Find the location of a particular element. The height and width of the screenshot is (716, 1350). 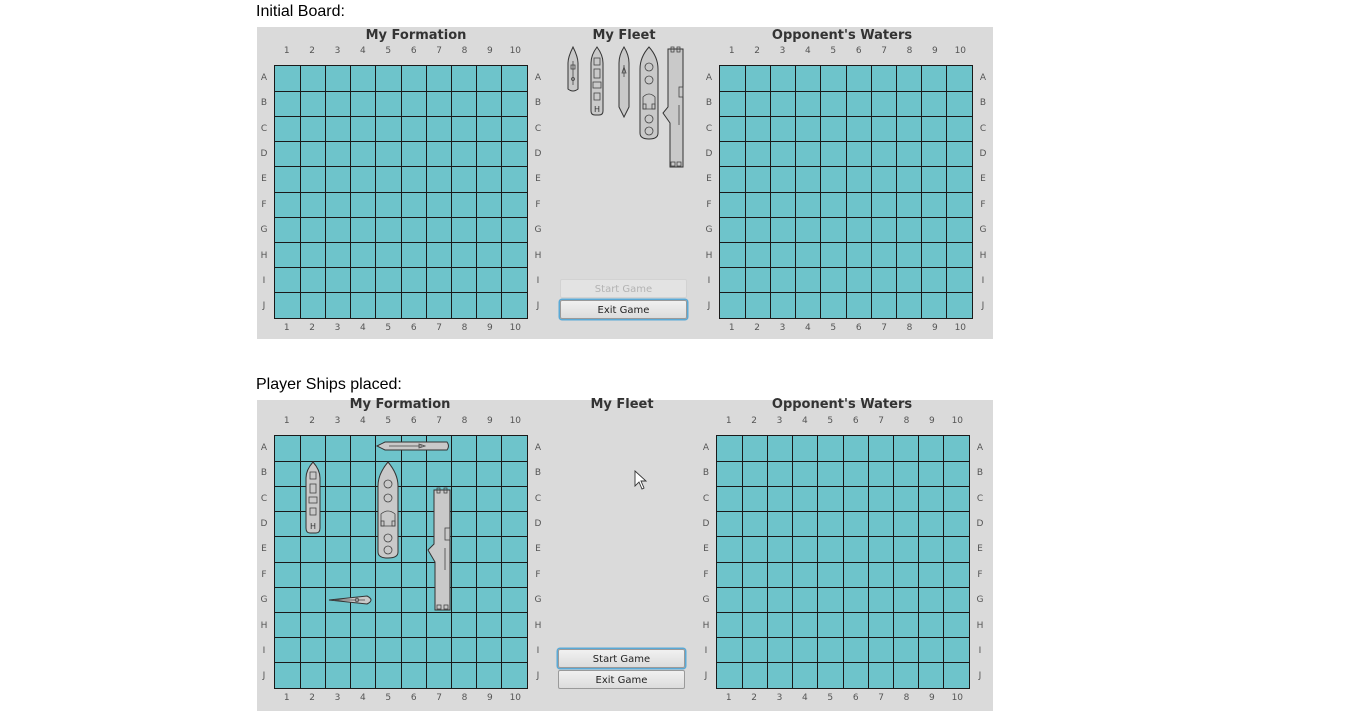

patrol-boat-ship is located at coordinates (573, 68).